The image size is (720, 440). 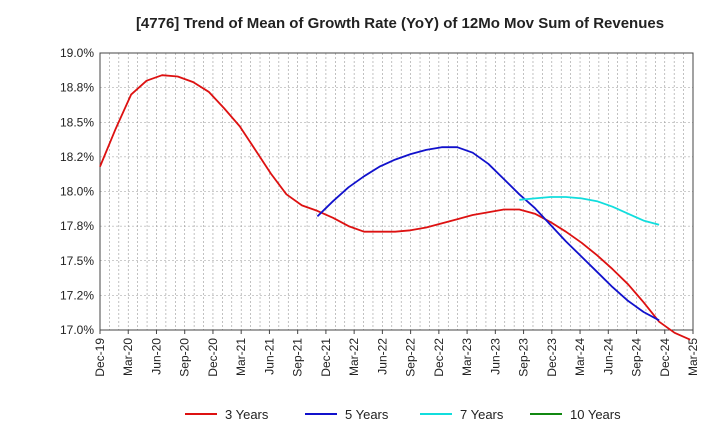 What do you see at coordinates (241, 357) in the screenshot?
I see `x-tick-label: Mar-21` at bounding box center [241, 357].